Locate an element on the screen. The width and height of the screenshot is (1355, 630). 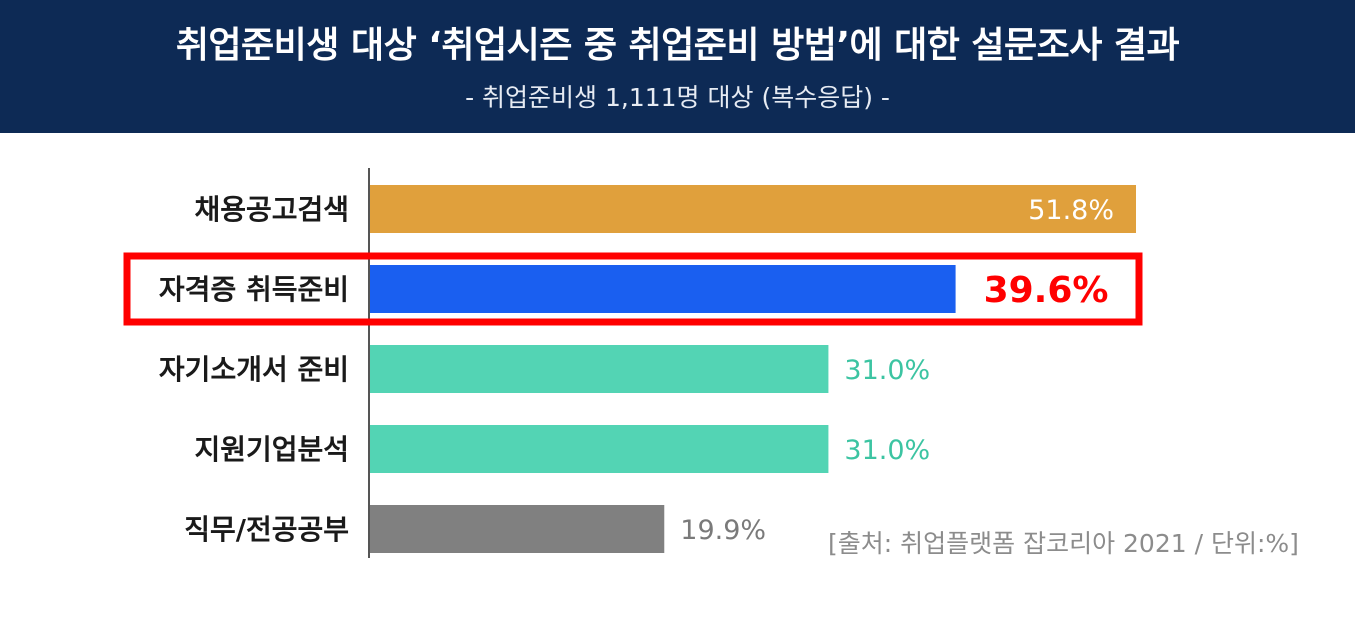
chart-title: 취업준비생 대상 ‘취업시즌 중 취업준비 방법’에 대한 설문조사 결과 is located at coordinates (677, 45).